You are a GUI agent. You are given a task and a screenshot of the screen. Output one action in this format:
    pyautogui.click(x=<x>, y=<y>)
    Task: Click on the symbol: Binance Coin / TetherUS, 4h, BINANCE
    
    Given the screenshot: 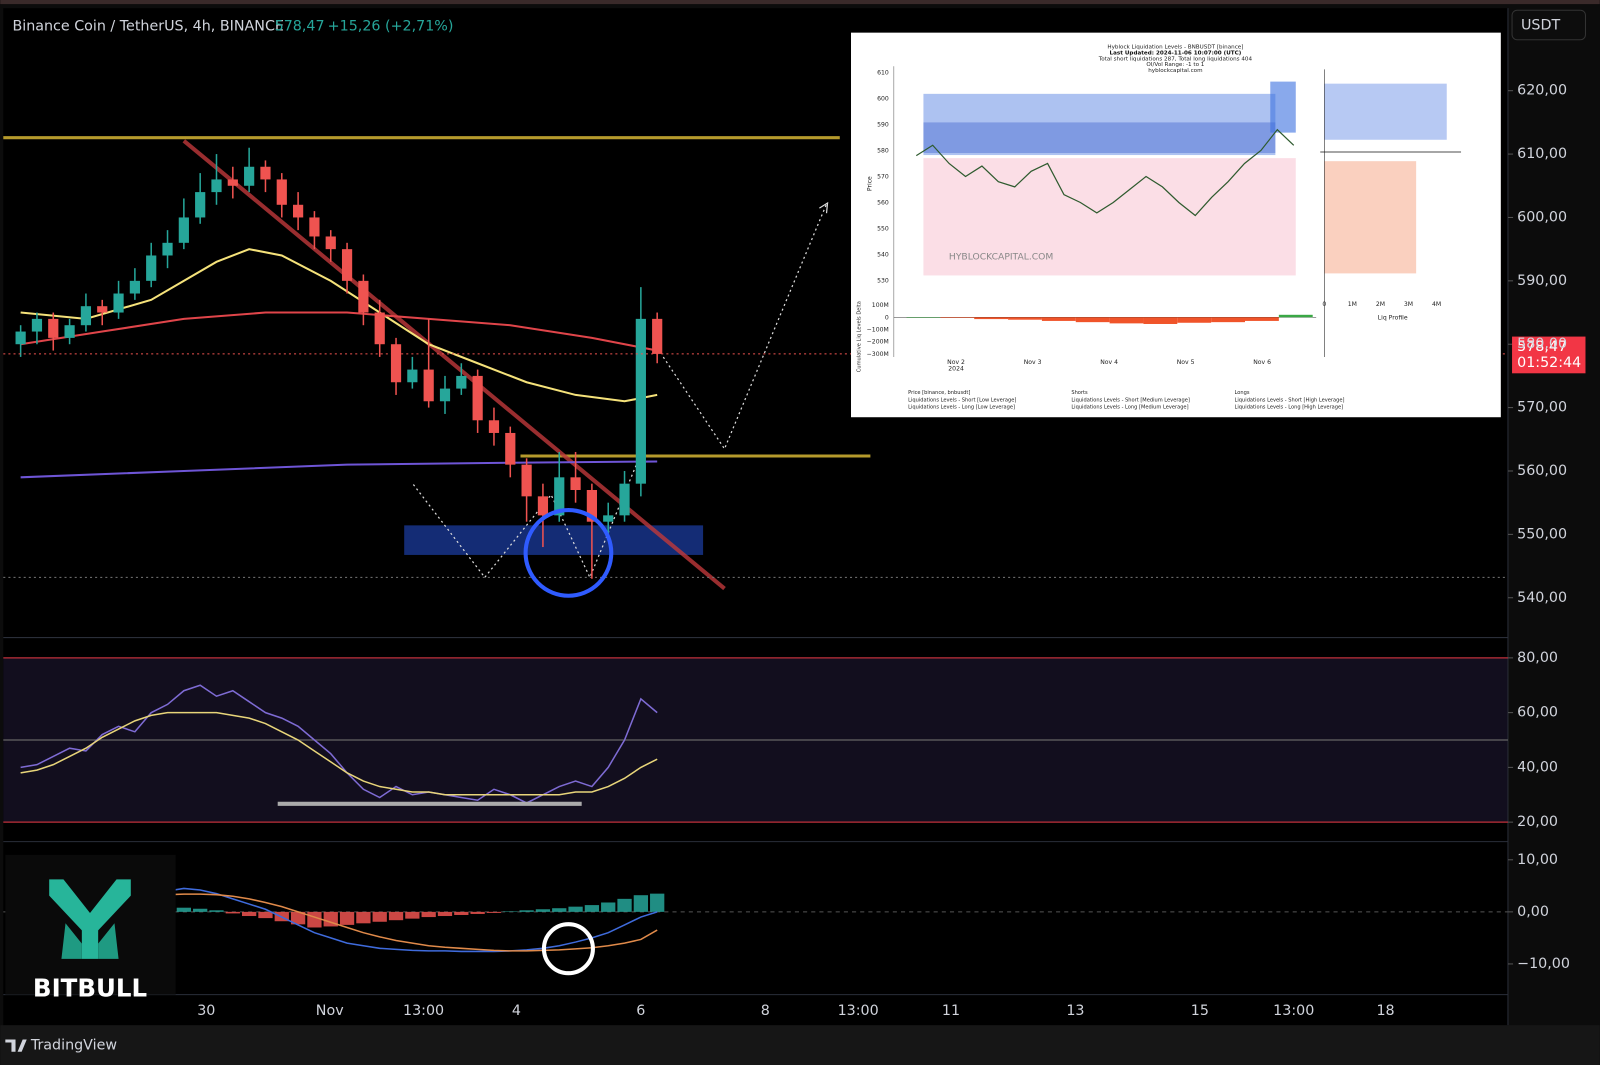 What is the action you would take?
    pyautogui.click(x=147, y=27)
    